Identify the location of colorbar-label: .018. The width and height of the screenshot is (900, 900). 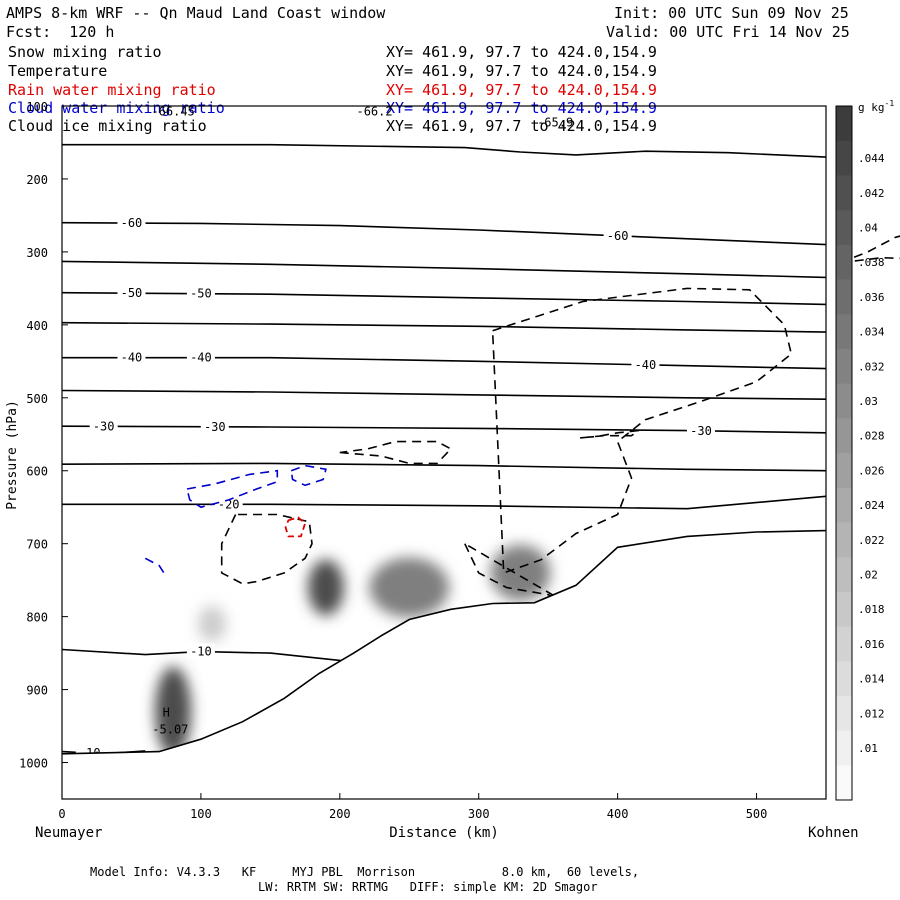
(871, 609).